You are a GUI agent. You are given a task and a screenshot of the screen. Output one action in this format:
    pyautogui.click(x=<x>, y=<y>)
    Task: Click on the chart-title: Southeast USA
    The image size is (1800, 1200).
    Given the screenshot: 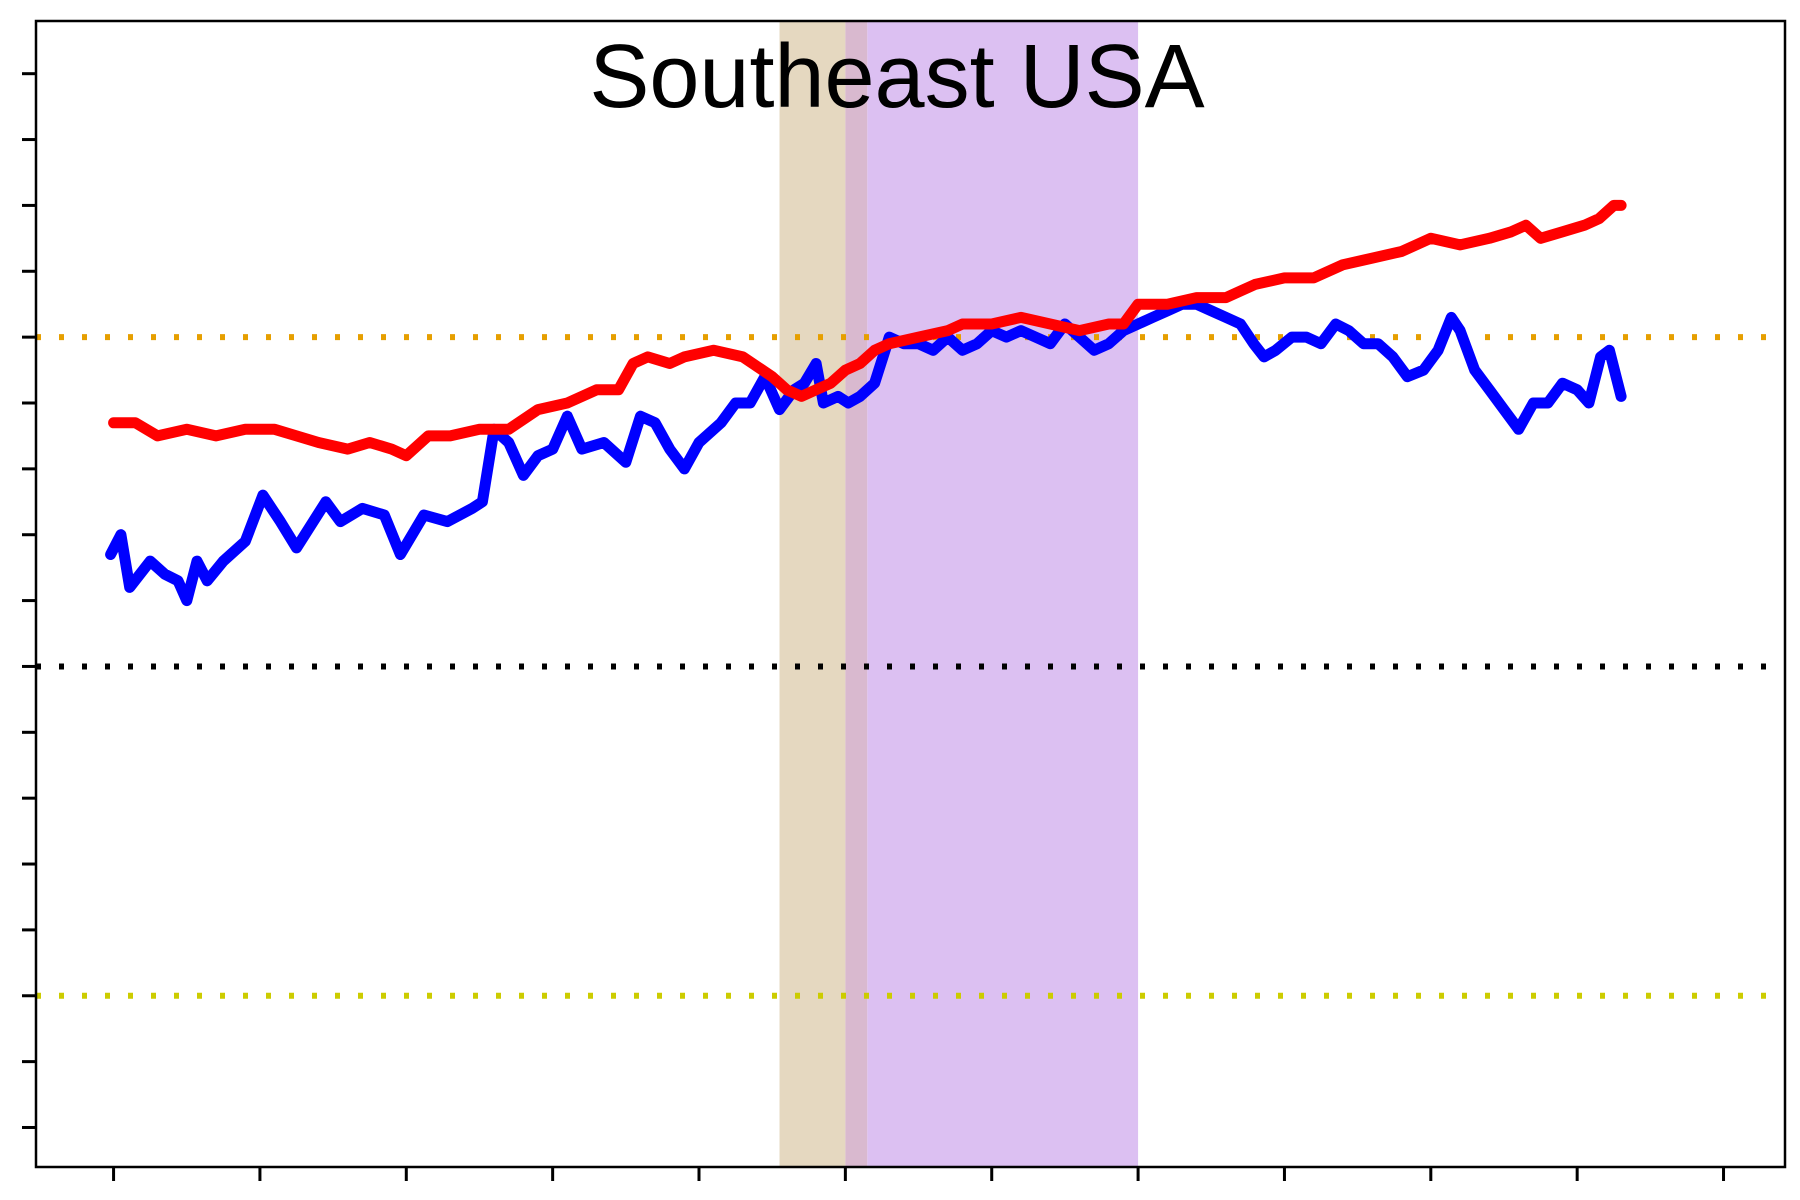 What is the action you would take?
    pyautogui.click(x=896, y=77)
    